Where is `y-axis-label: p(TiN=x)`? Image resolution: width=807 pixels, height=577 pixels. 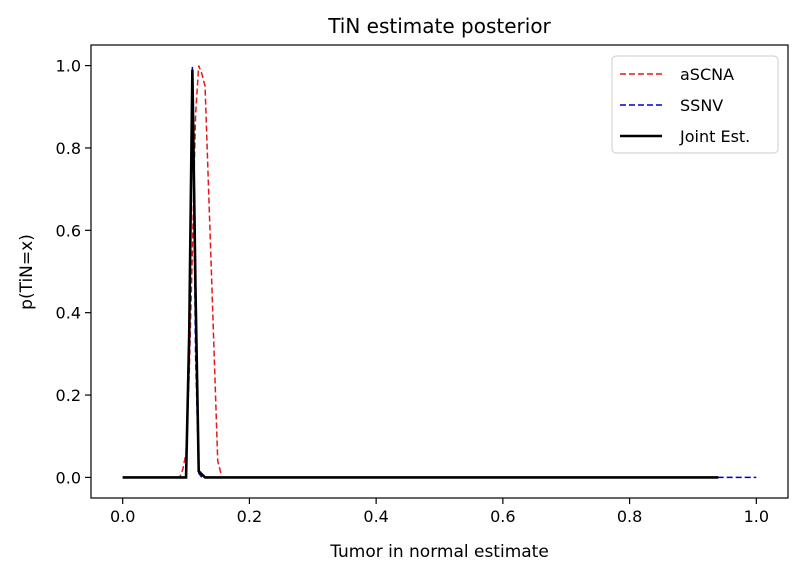 y-axis-label: p(TiN=x) is located at coordinates (27, 272).